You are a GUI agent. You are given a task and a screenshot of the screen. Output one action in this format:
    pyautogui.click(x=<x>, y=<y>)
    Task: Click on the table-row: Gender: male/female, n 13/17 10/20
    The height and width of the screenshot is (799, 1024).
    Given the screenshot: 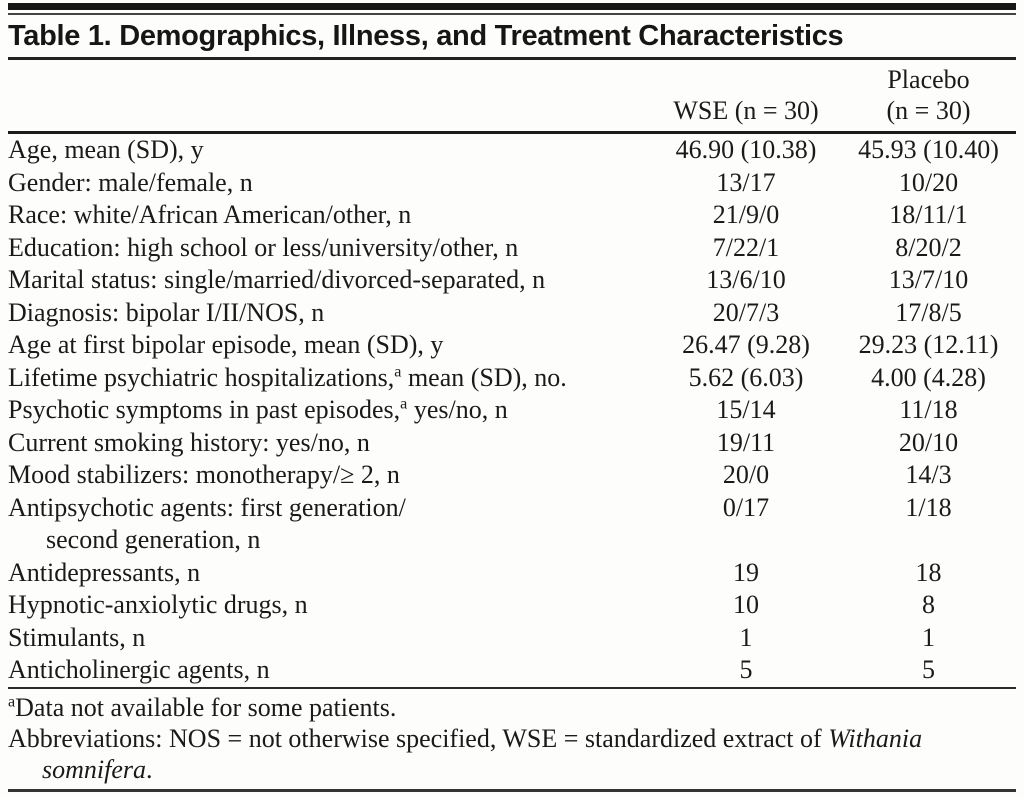 What is the action you would take?
    pyautogui.click(x=512, y=183)
    